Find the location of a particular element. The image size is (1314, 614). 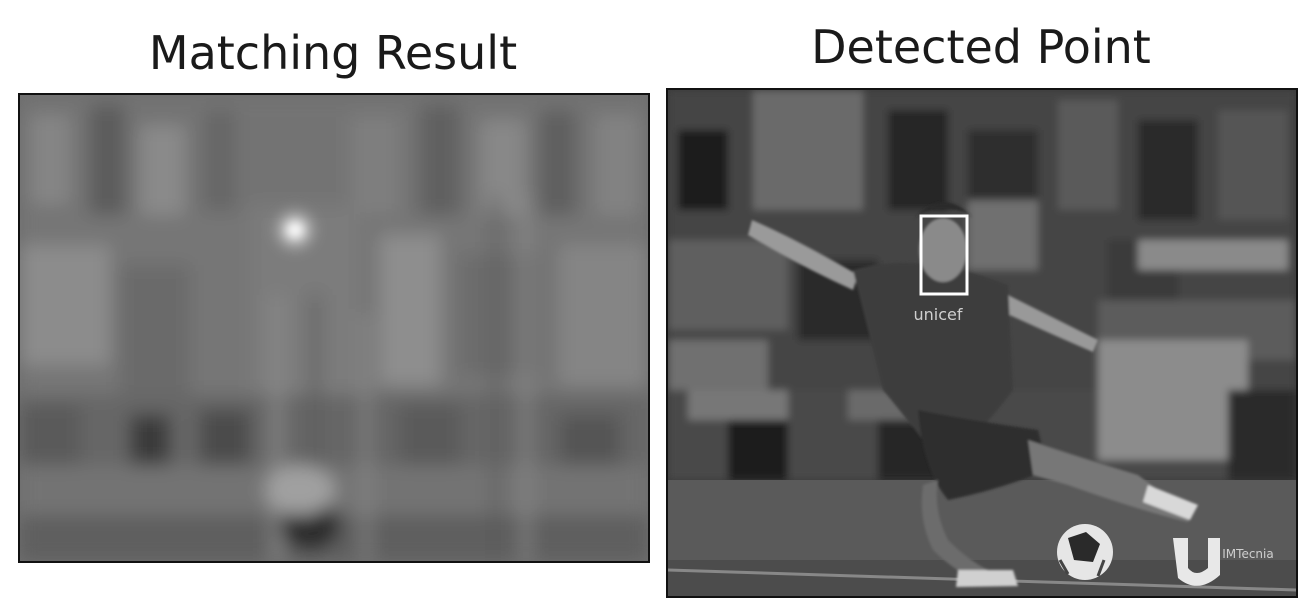

matching-result-title: Matching Result is located at coordinates (333, 53).